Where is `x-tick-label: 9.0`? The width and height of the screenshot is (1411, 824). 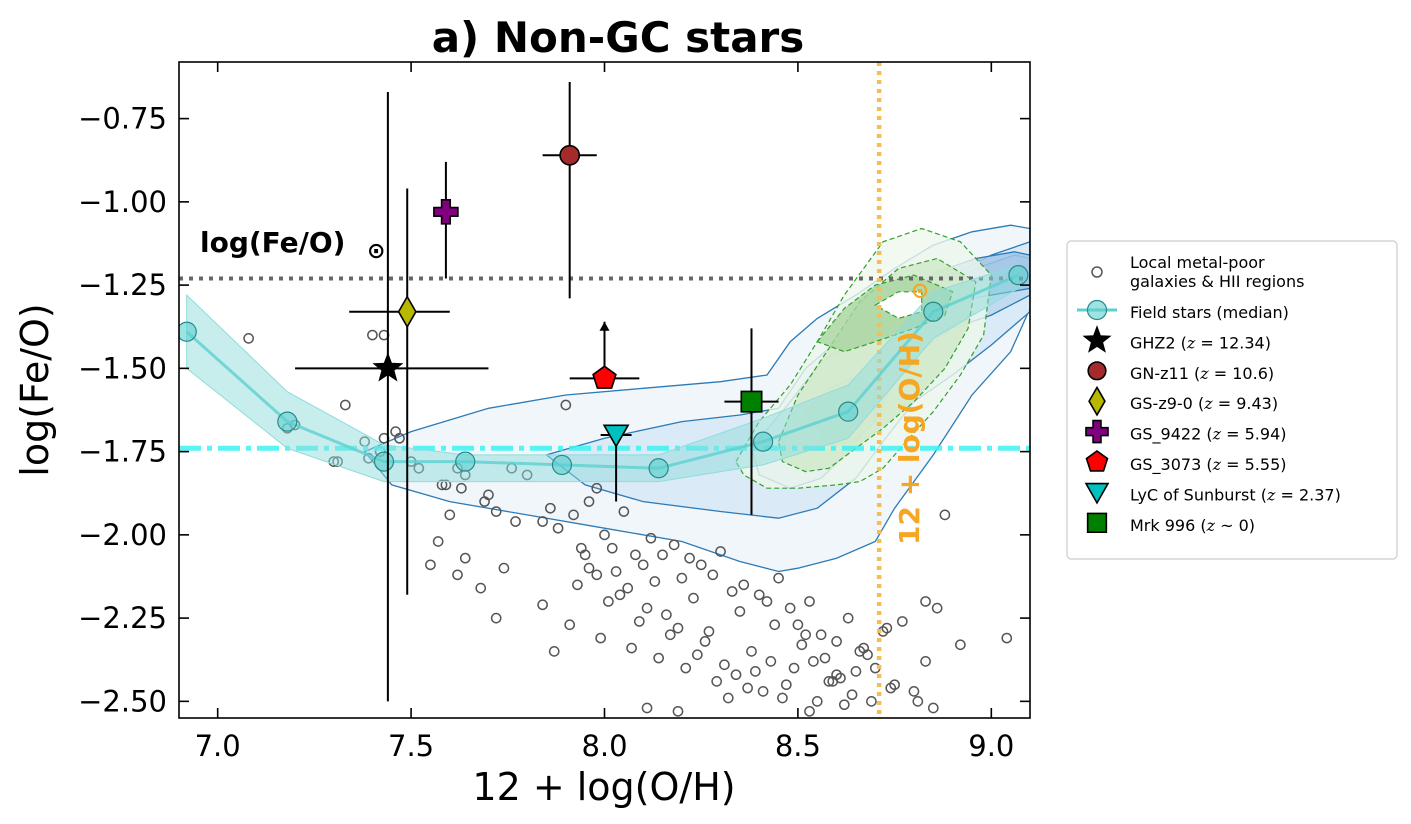
x-tick-label: 9.0 is located at coordinates (991, 746).